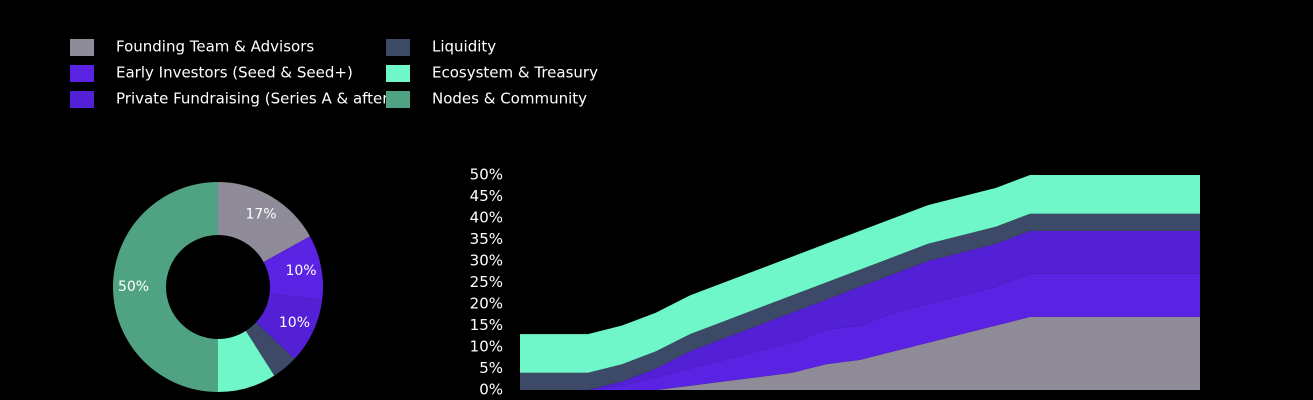 Image resolution: width=1313 pixels, height=400 pixels. Describe the element at coordinates (486, 196) in the screenshot. I see `y-tick-label: 45%` at that location.